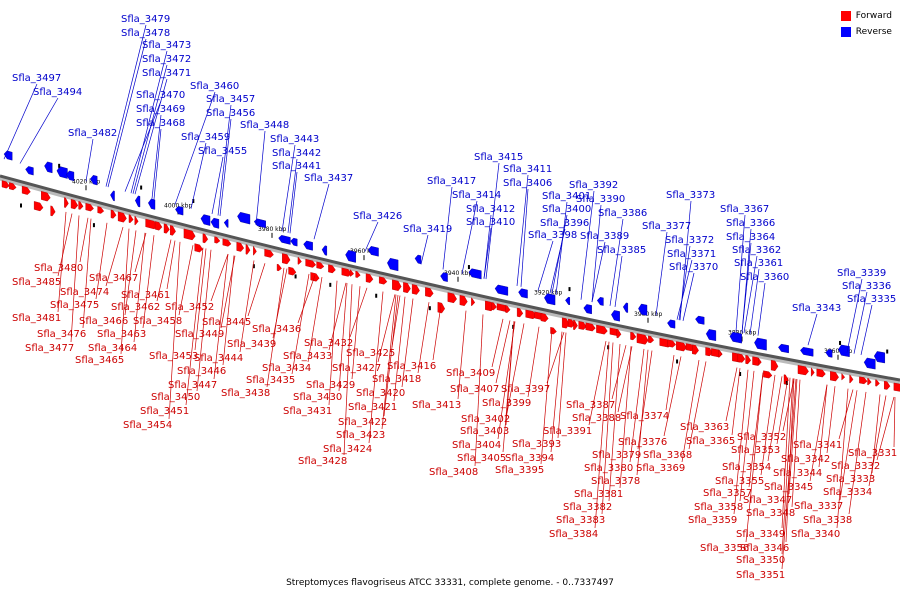 Image resolution: width=900 pixels, height=600 pixels. What do you see at coordinates (364, 251) in the screenshot?
I see `scale-tick-label: 3960 kbp` at bounding box center [364, 251].